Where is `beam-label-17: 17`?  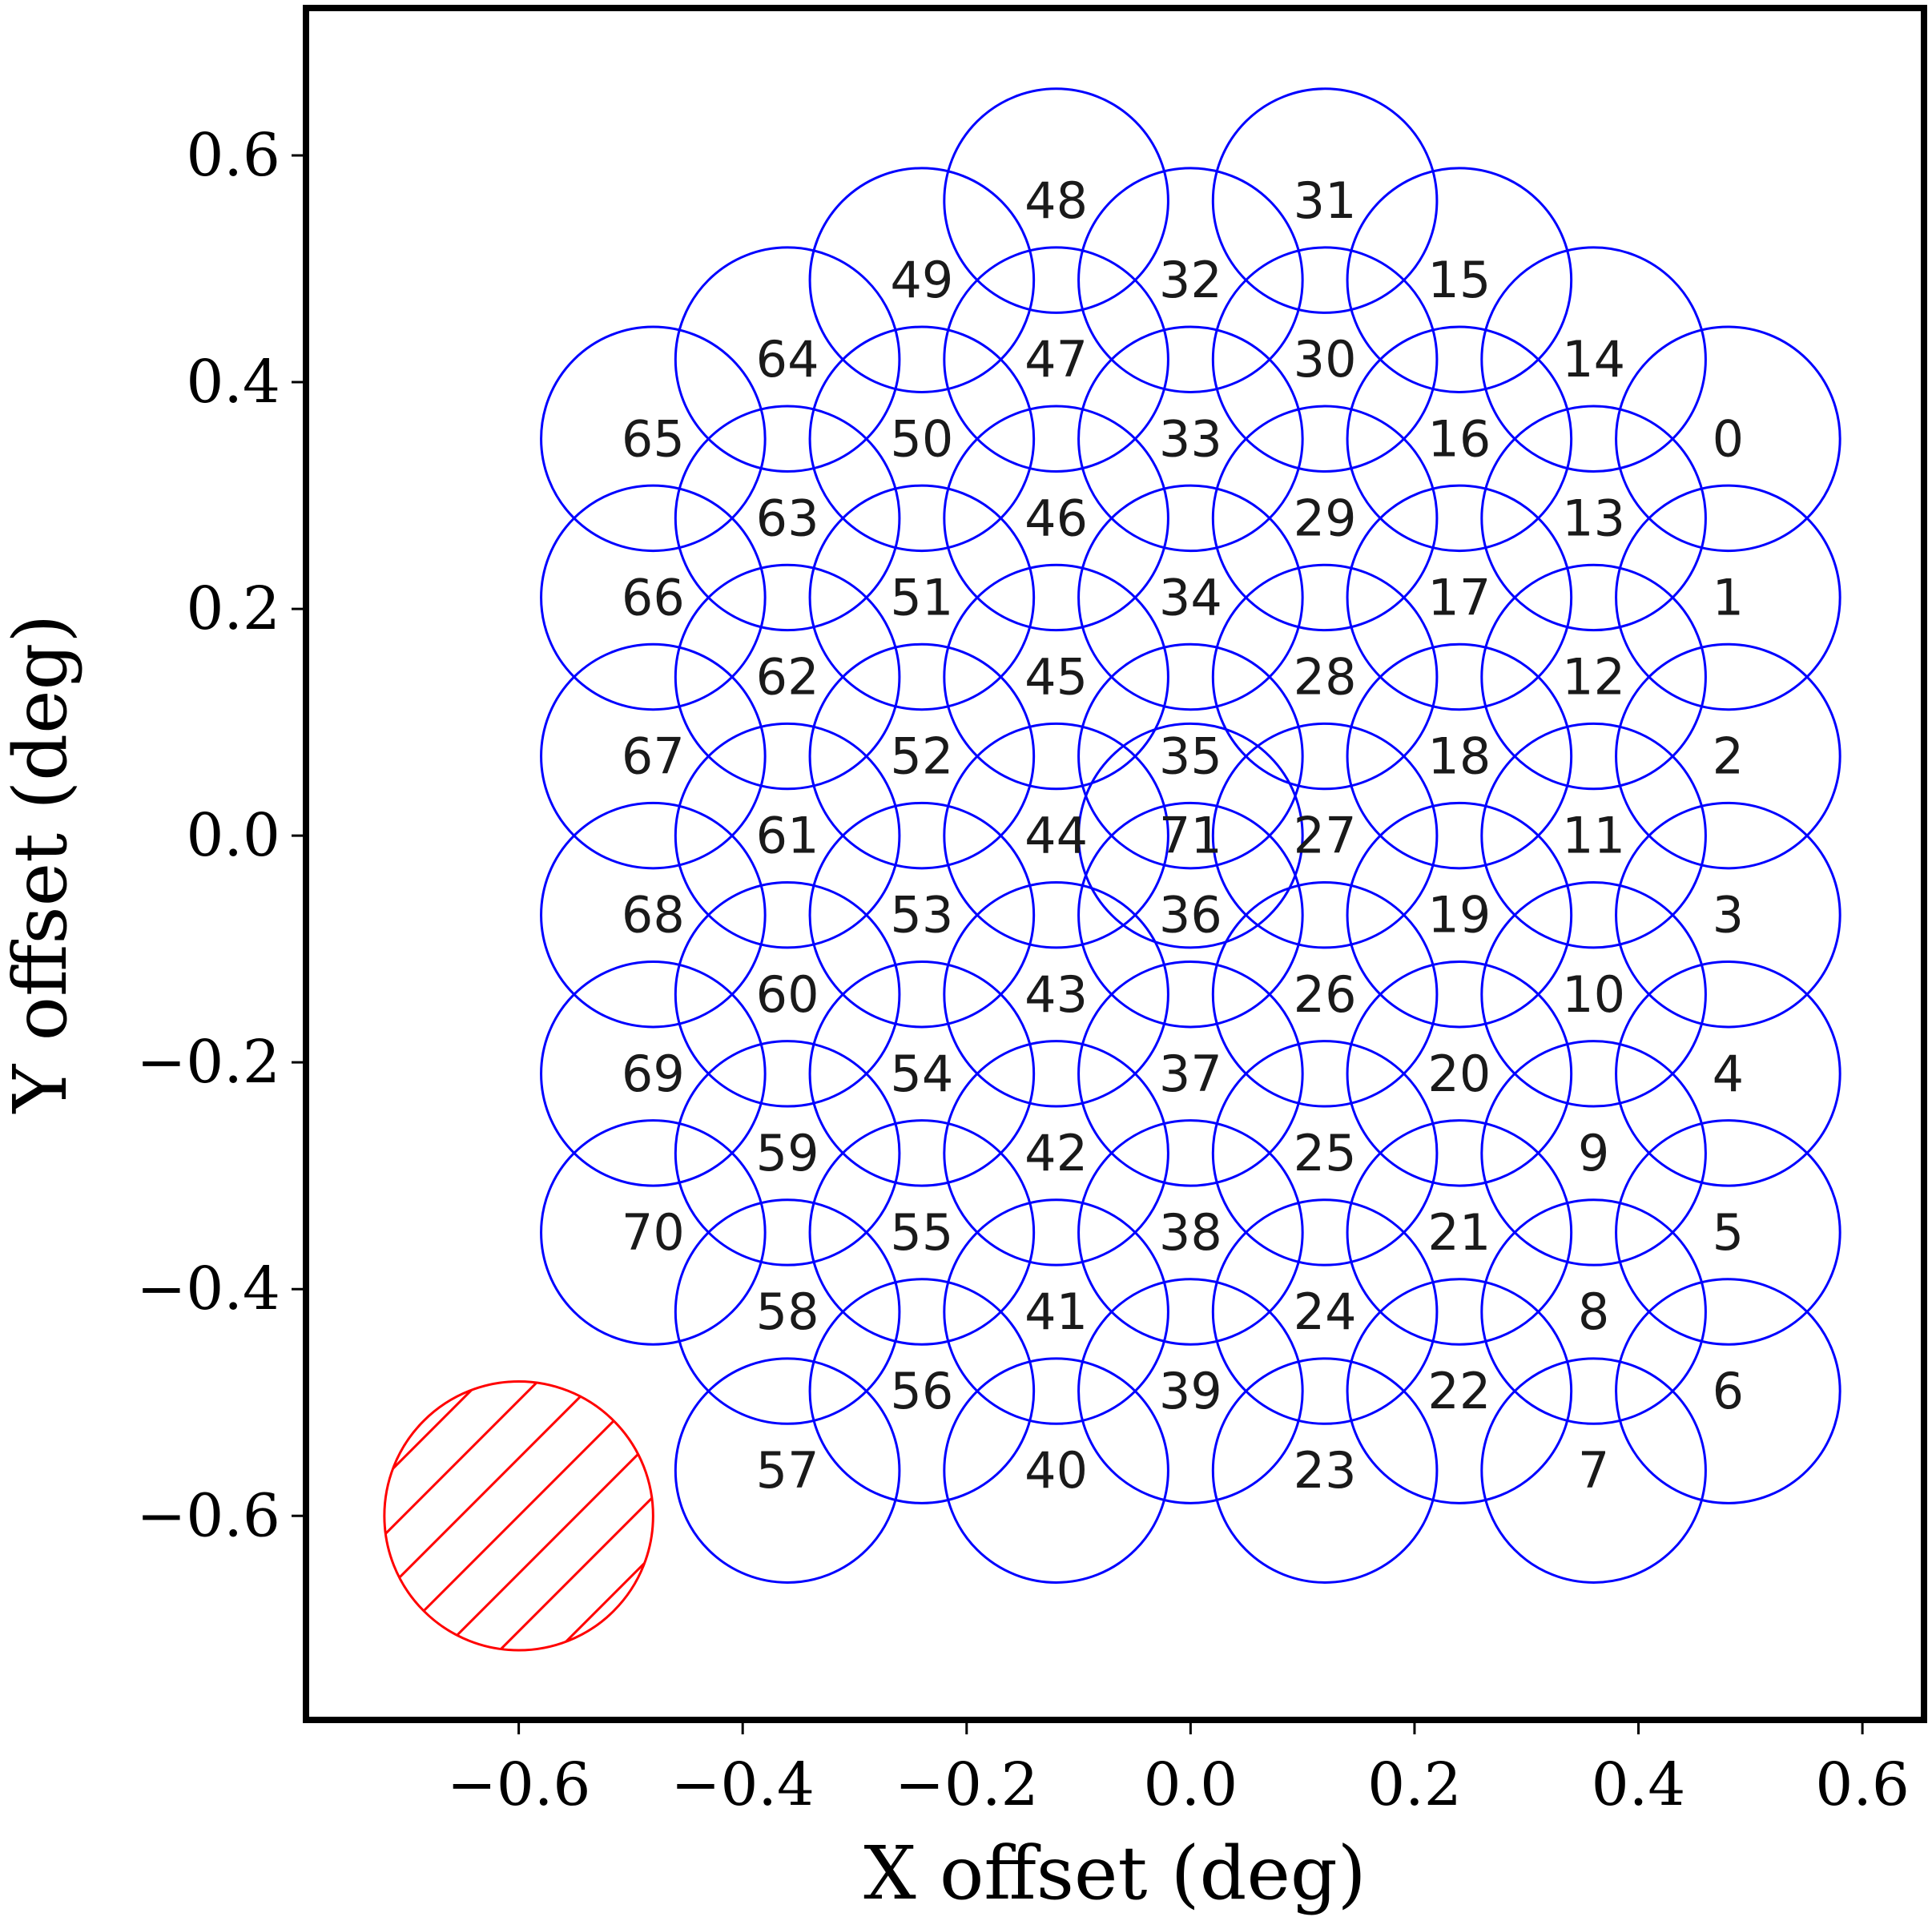
beam-label-17: 17 is located at coordinates (1459, 597).